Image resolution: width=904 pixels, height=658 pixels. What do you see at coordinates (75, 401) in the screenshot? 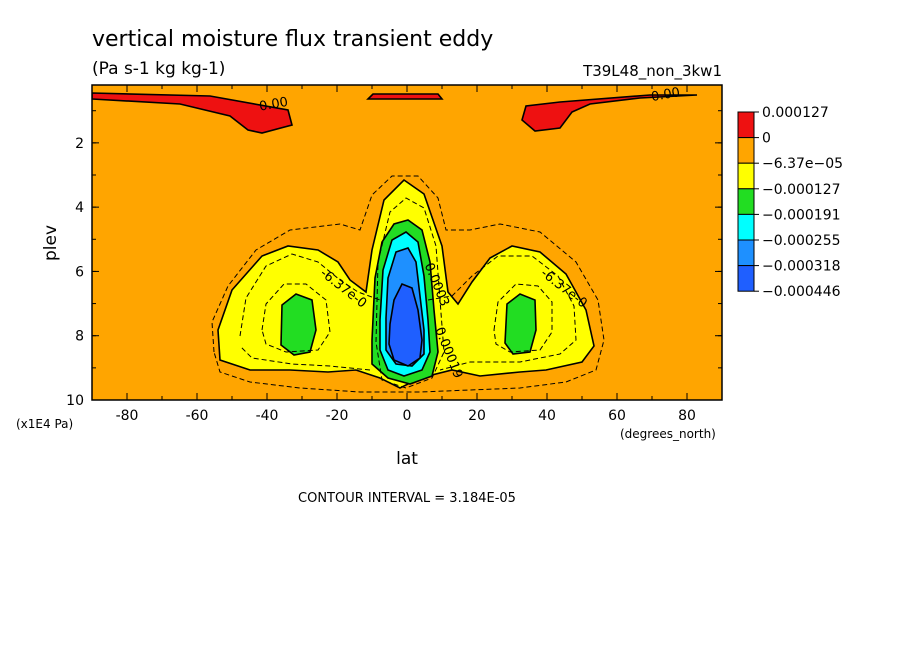
I see `y-tick-label: 10` at bounding box center [75, 401].